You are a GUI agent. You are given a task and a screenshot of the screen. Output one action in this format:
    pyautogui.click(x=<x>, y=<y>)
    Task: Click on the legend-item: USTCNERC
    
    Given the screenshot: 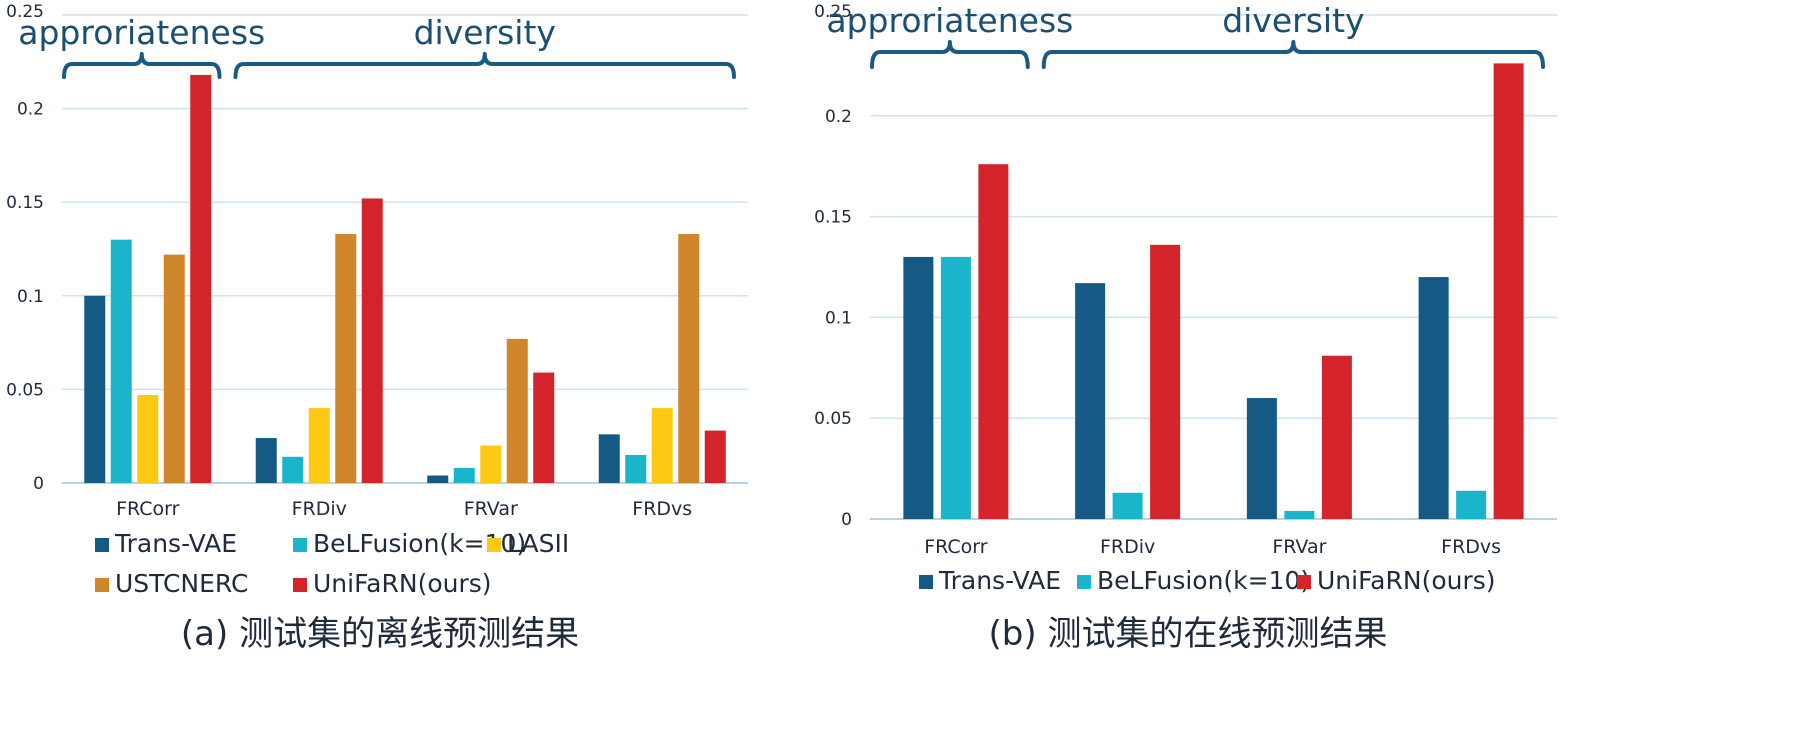 What is the action you would take?
    pyautogui.click(x=172, y=583)
    